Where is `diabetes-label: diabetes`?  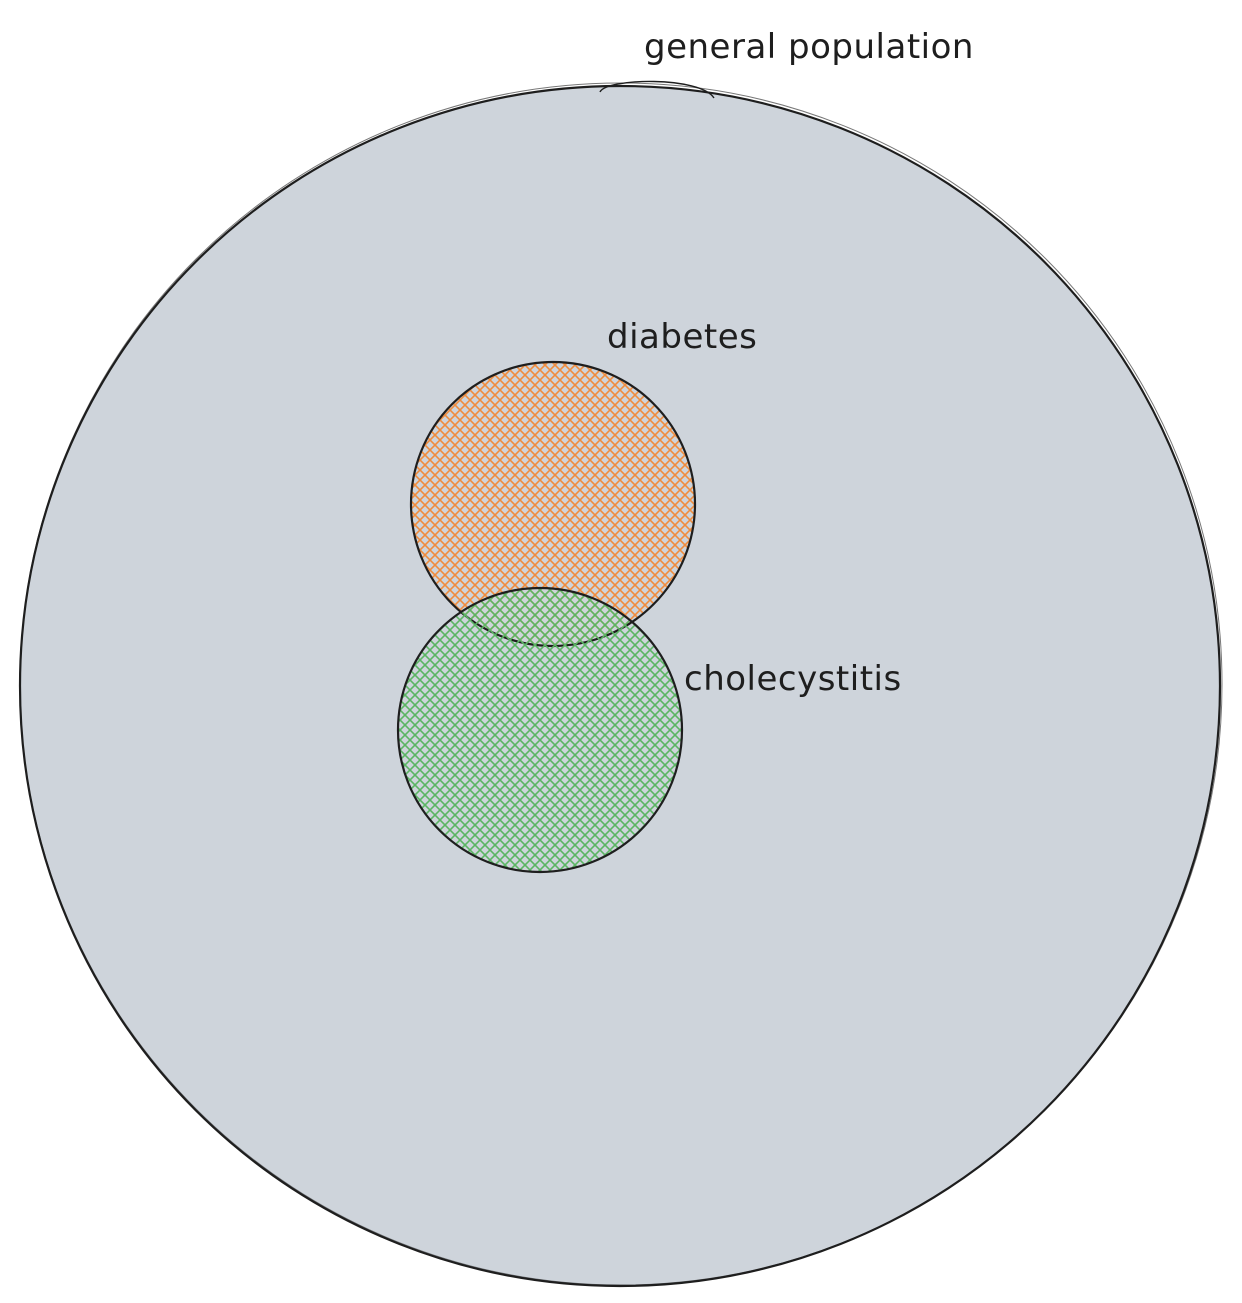 diabetes-label: diabetes is located at coordinates (682, 337).